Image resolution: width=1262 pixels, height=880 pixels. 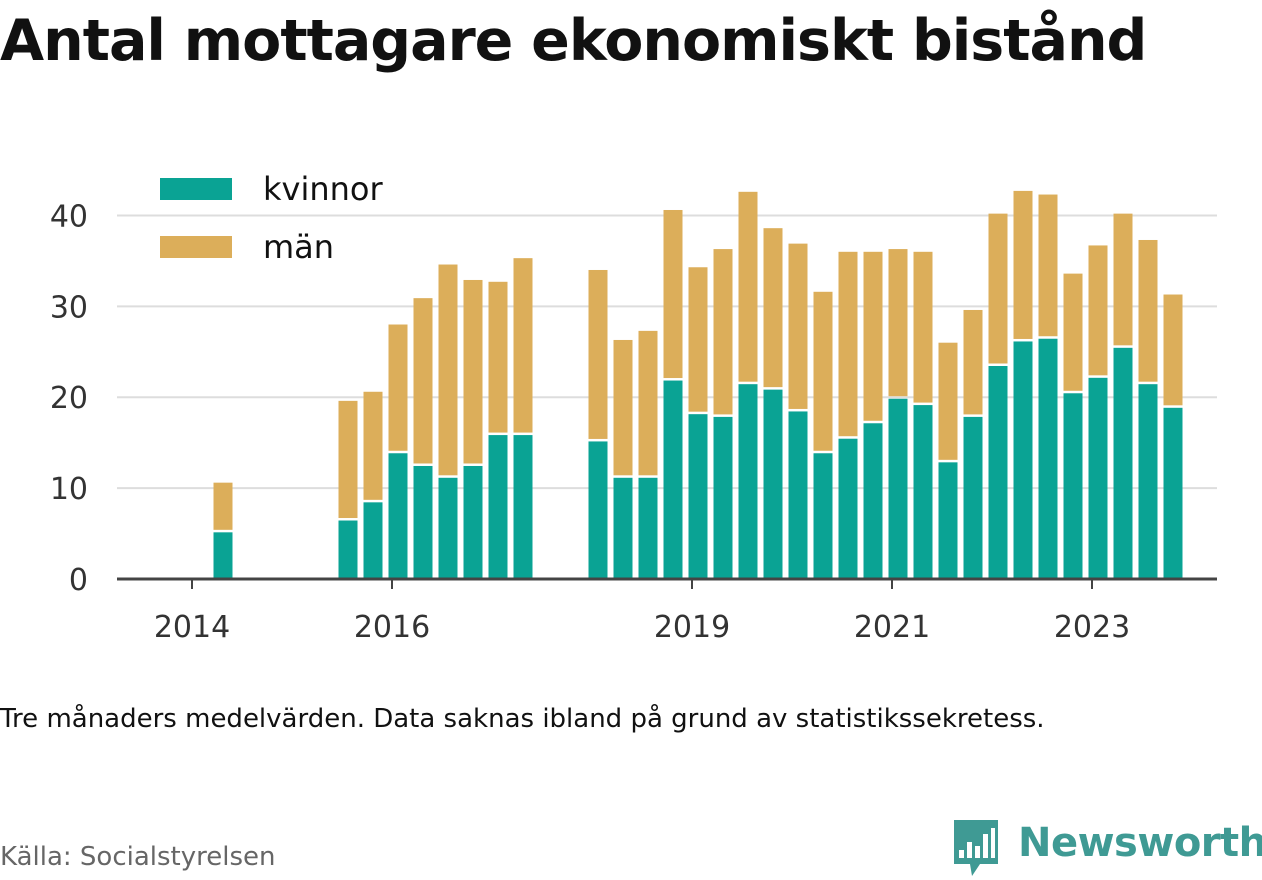 What do you see at coordinates (298, 247) in the screenshot?
I see `legend-label-man: män` at bounding box center [298, 247].